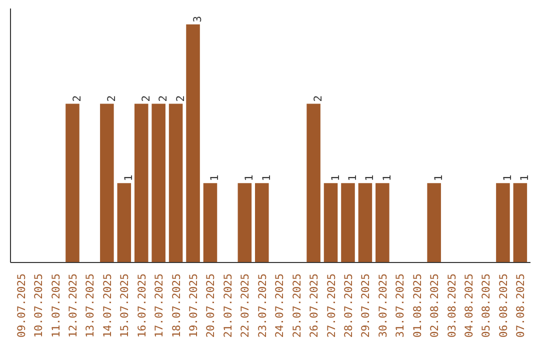 This screenshot has width=540, height=340. I want to click on x-tick-label: 15.07.2025, so click(125, 306).